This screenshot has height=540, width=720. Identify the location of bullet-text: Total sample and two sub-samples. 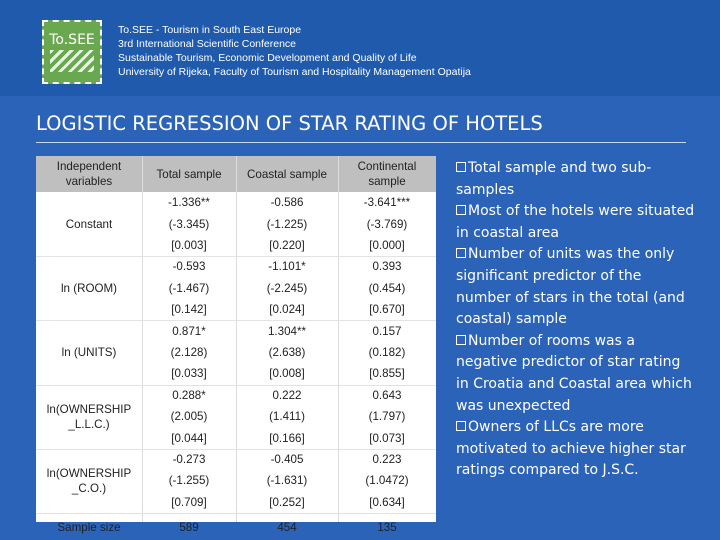
(554, 179).